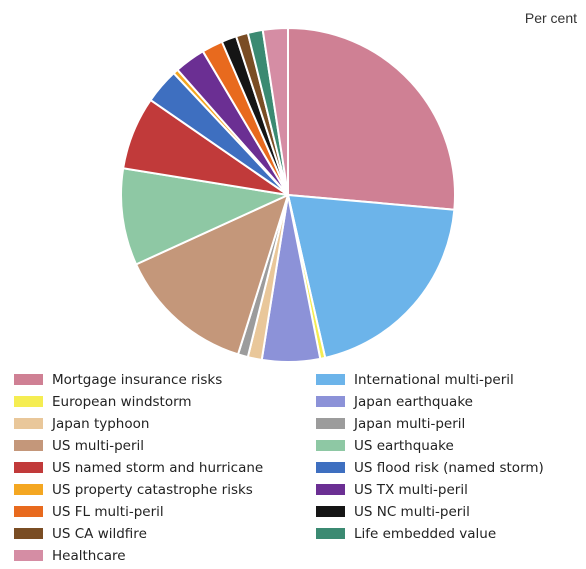 The height and width of the screenshot is (569, 586). I want to click on legend-item: US NC multi-peril, so click(447, 511).